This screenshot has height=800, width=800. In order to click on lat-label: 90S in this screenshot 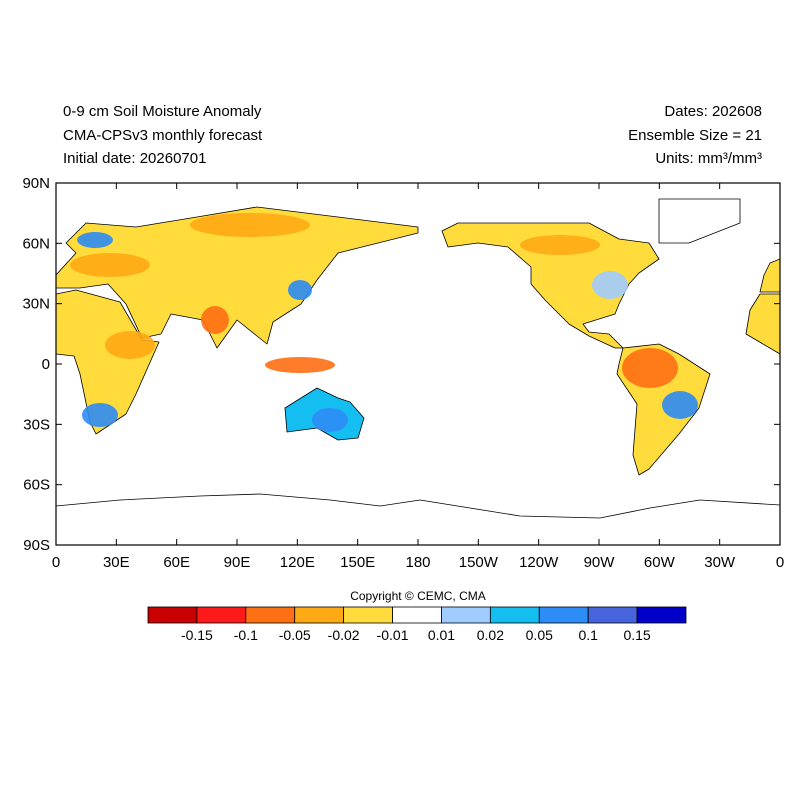, I will do `click(36, 545)`.